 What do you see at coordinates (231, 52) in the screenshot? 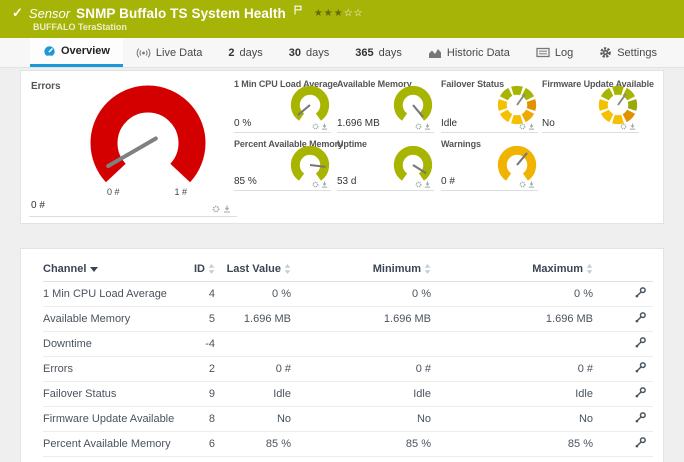
I see `tab-number: 2` at bounding box center [231, 52].